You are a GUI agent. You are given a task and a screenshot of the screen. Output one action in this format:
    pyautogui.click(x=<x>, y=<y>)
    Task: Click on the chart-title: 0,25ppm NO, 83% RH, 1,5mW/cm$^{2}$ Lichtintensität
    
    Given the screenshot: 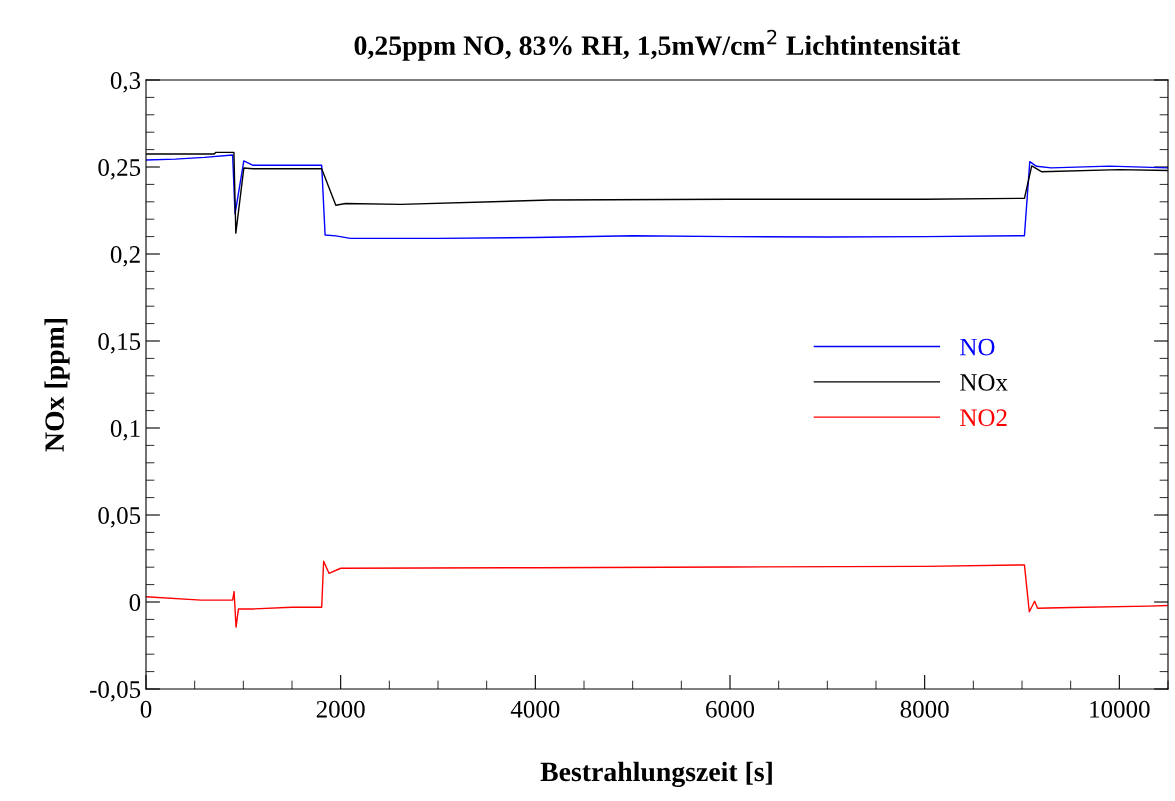 What is the action you would take?
    pyautogui.click(x=657, y=45)
    